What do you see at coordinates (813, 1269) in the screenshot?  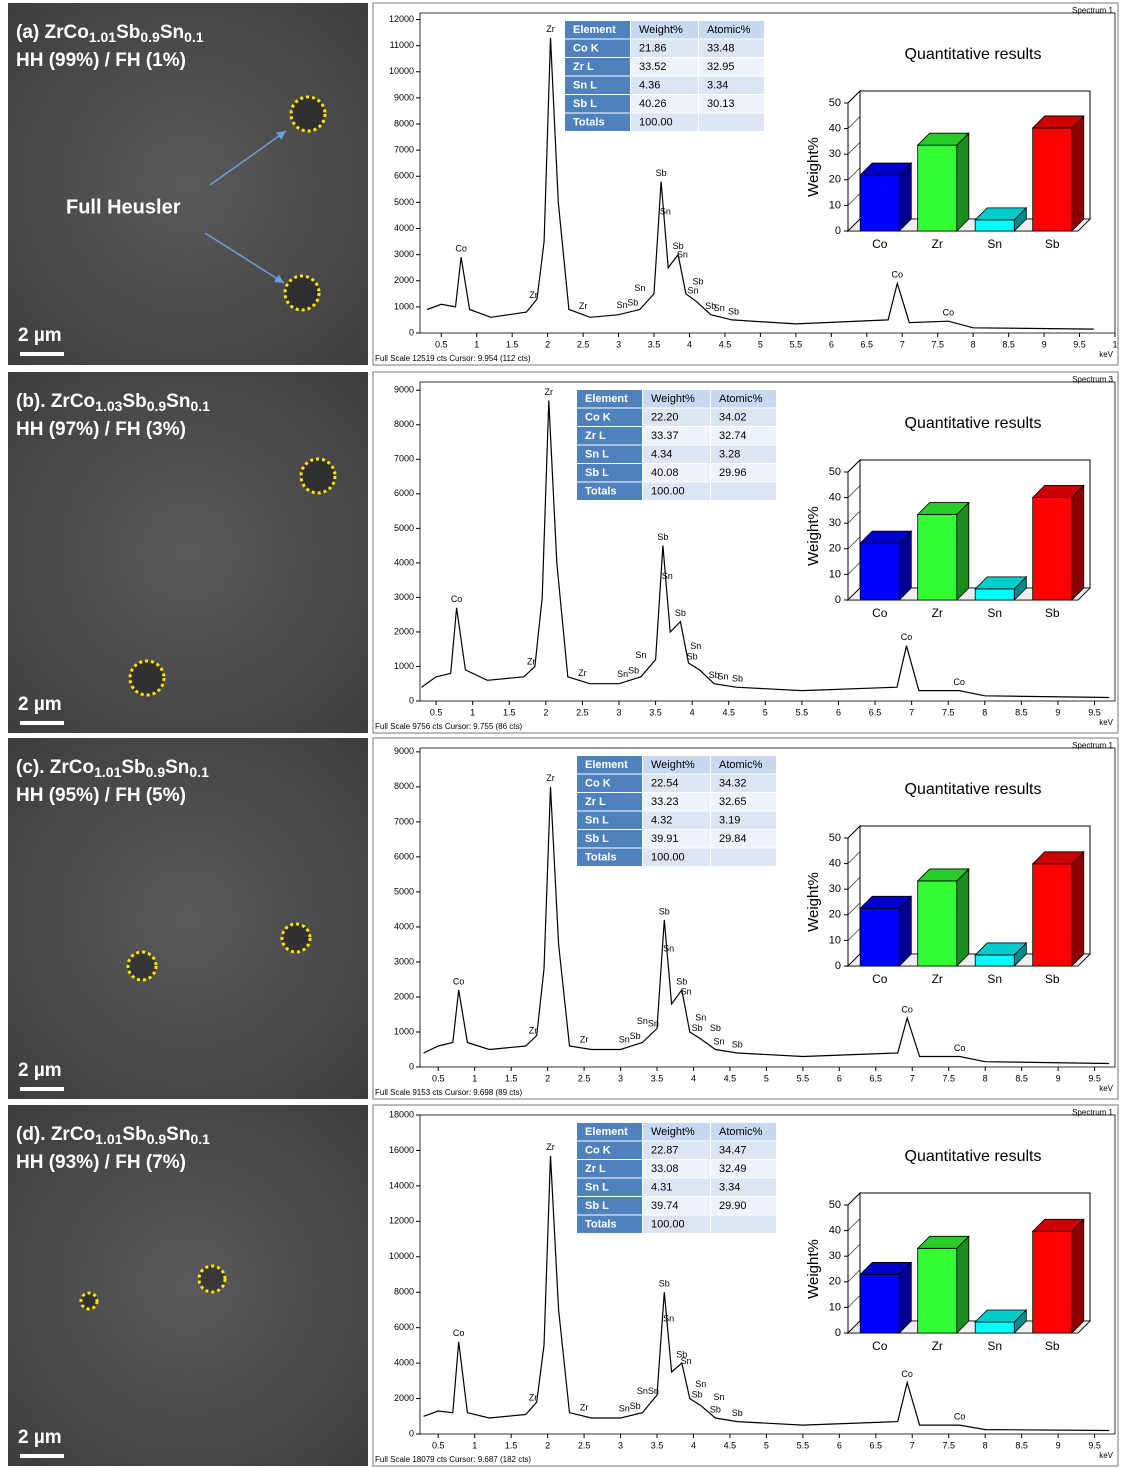 I see `inset-y-label: Weight%` at bounding box center [813, 1269].